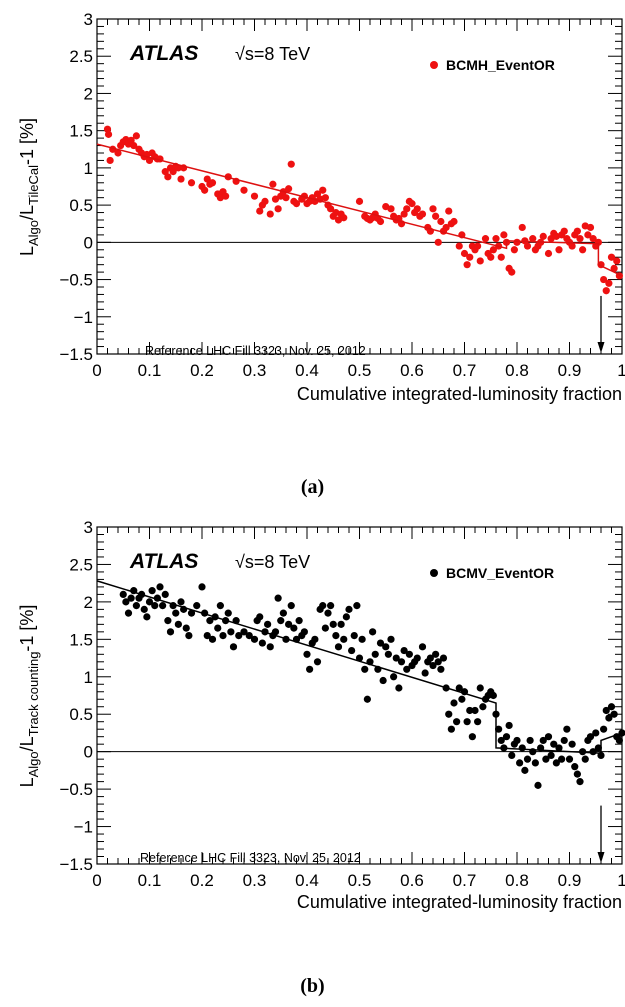 The image size is (625, 1007). Describe the element at coordinates (76, 789) in the screenshot. I see `y-tick-label: −0.5` at that location.